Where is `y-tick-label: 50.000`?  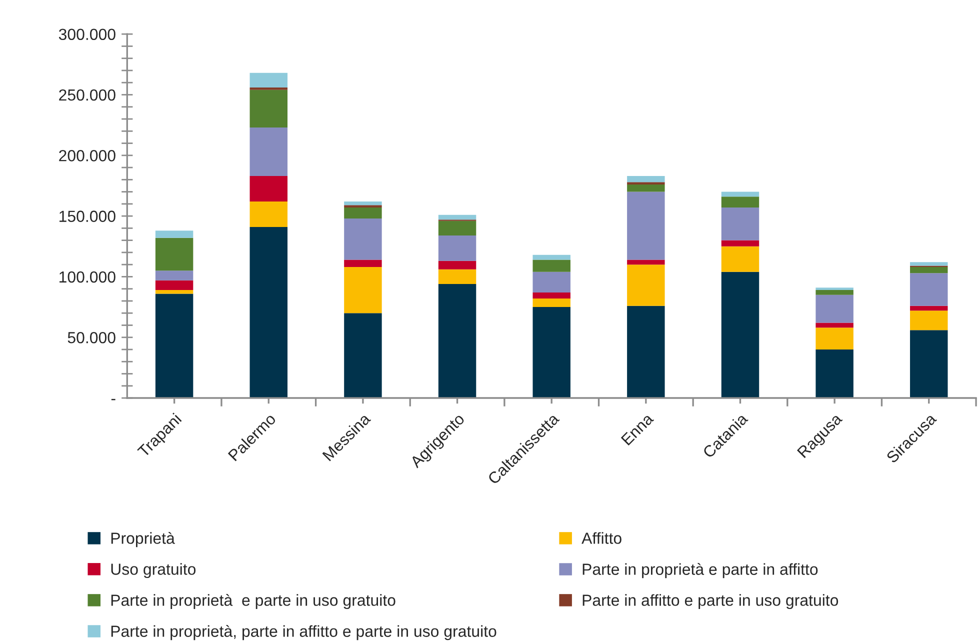
y-tick-label: 50.000 is located at coordinates (92, 338).